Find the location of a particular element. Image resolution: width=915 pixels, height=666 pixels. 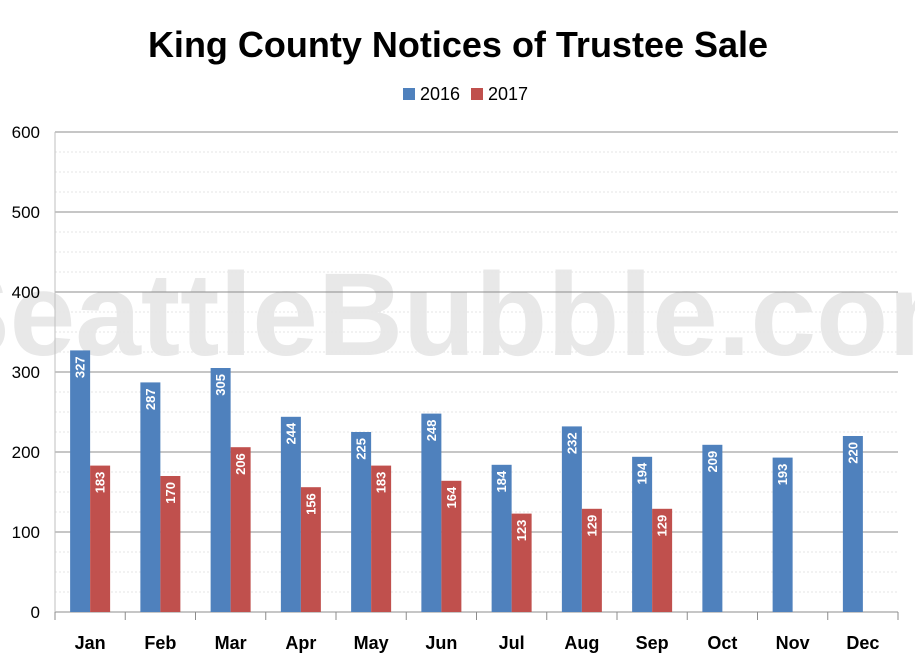

data-label-2016-Dec: 220 is located at coordinates (852, 453).